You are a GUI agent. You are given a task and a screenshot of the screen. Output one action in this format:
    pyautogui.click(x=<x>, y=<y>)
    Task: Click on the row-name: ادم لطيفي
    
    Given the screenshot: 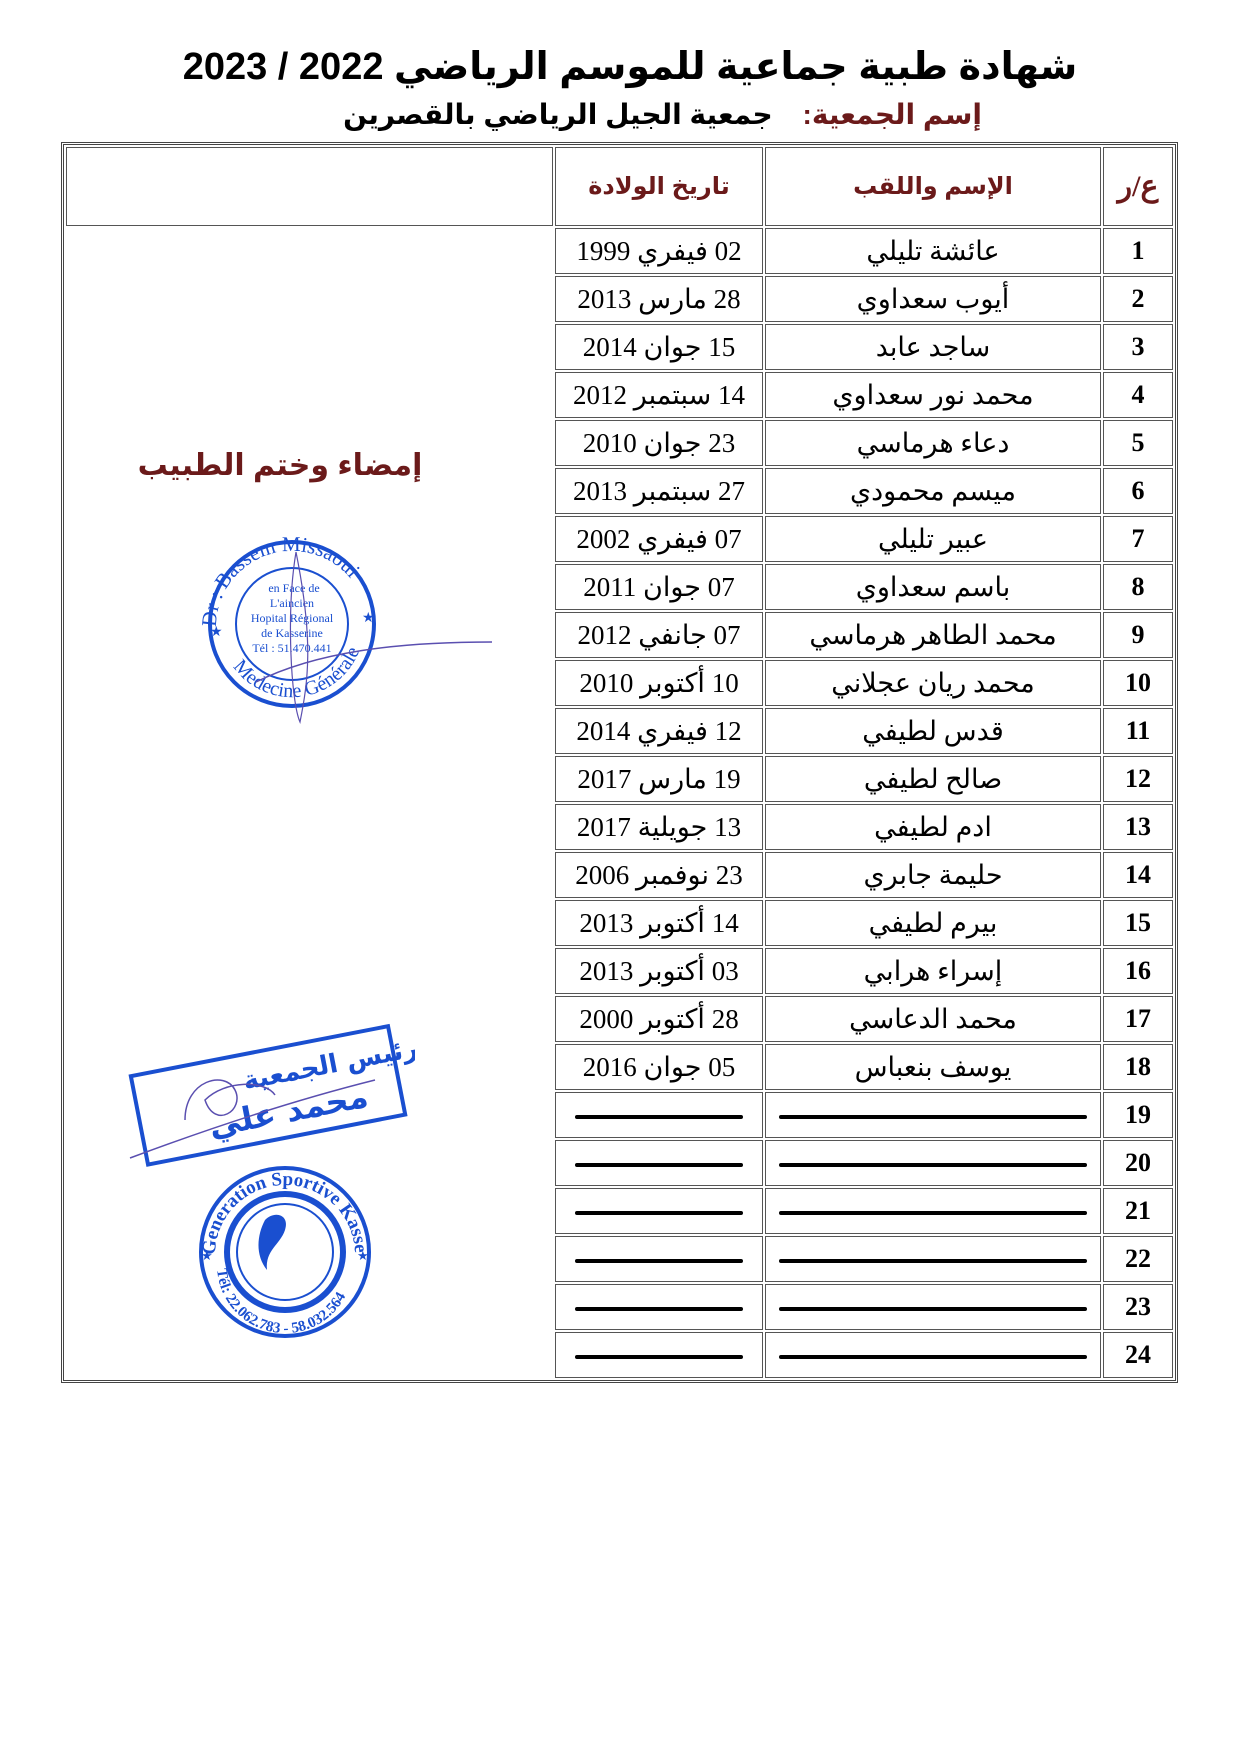 What is the action you would take?
    pyautogui.click(x=933, y=827)
    